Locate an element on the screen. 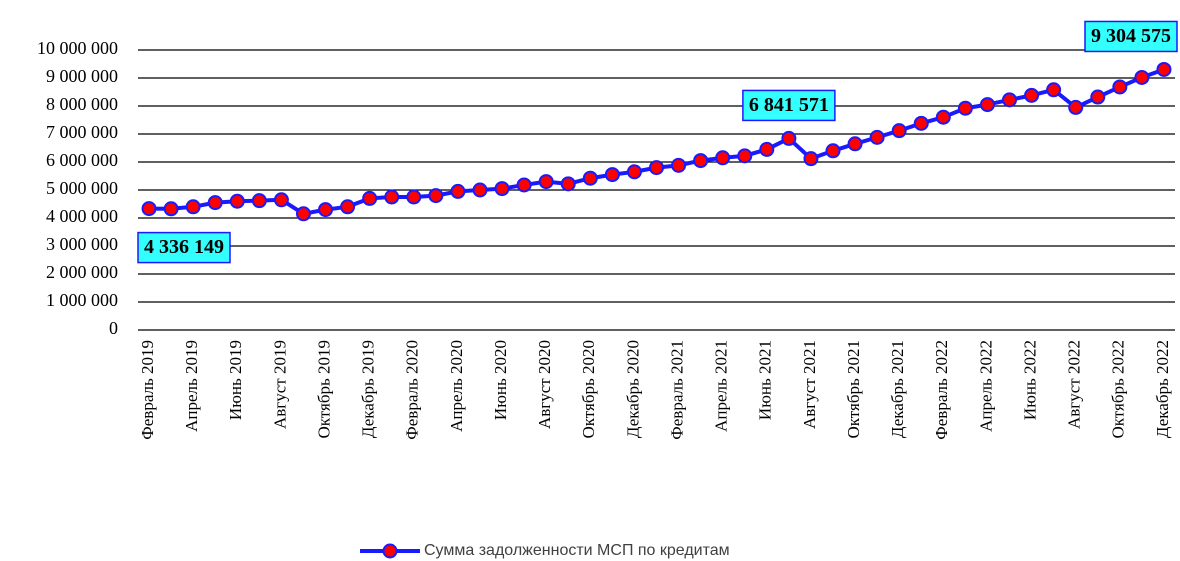  y-tick-label: 10 000 000 is located at coordinates (77, 48).